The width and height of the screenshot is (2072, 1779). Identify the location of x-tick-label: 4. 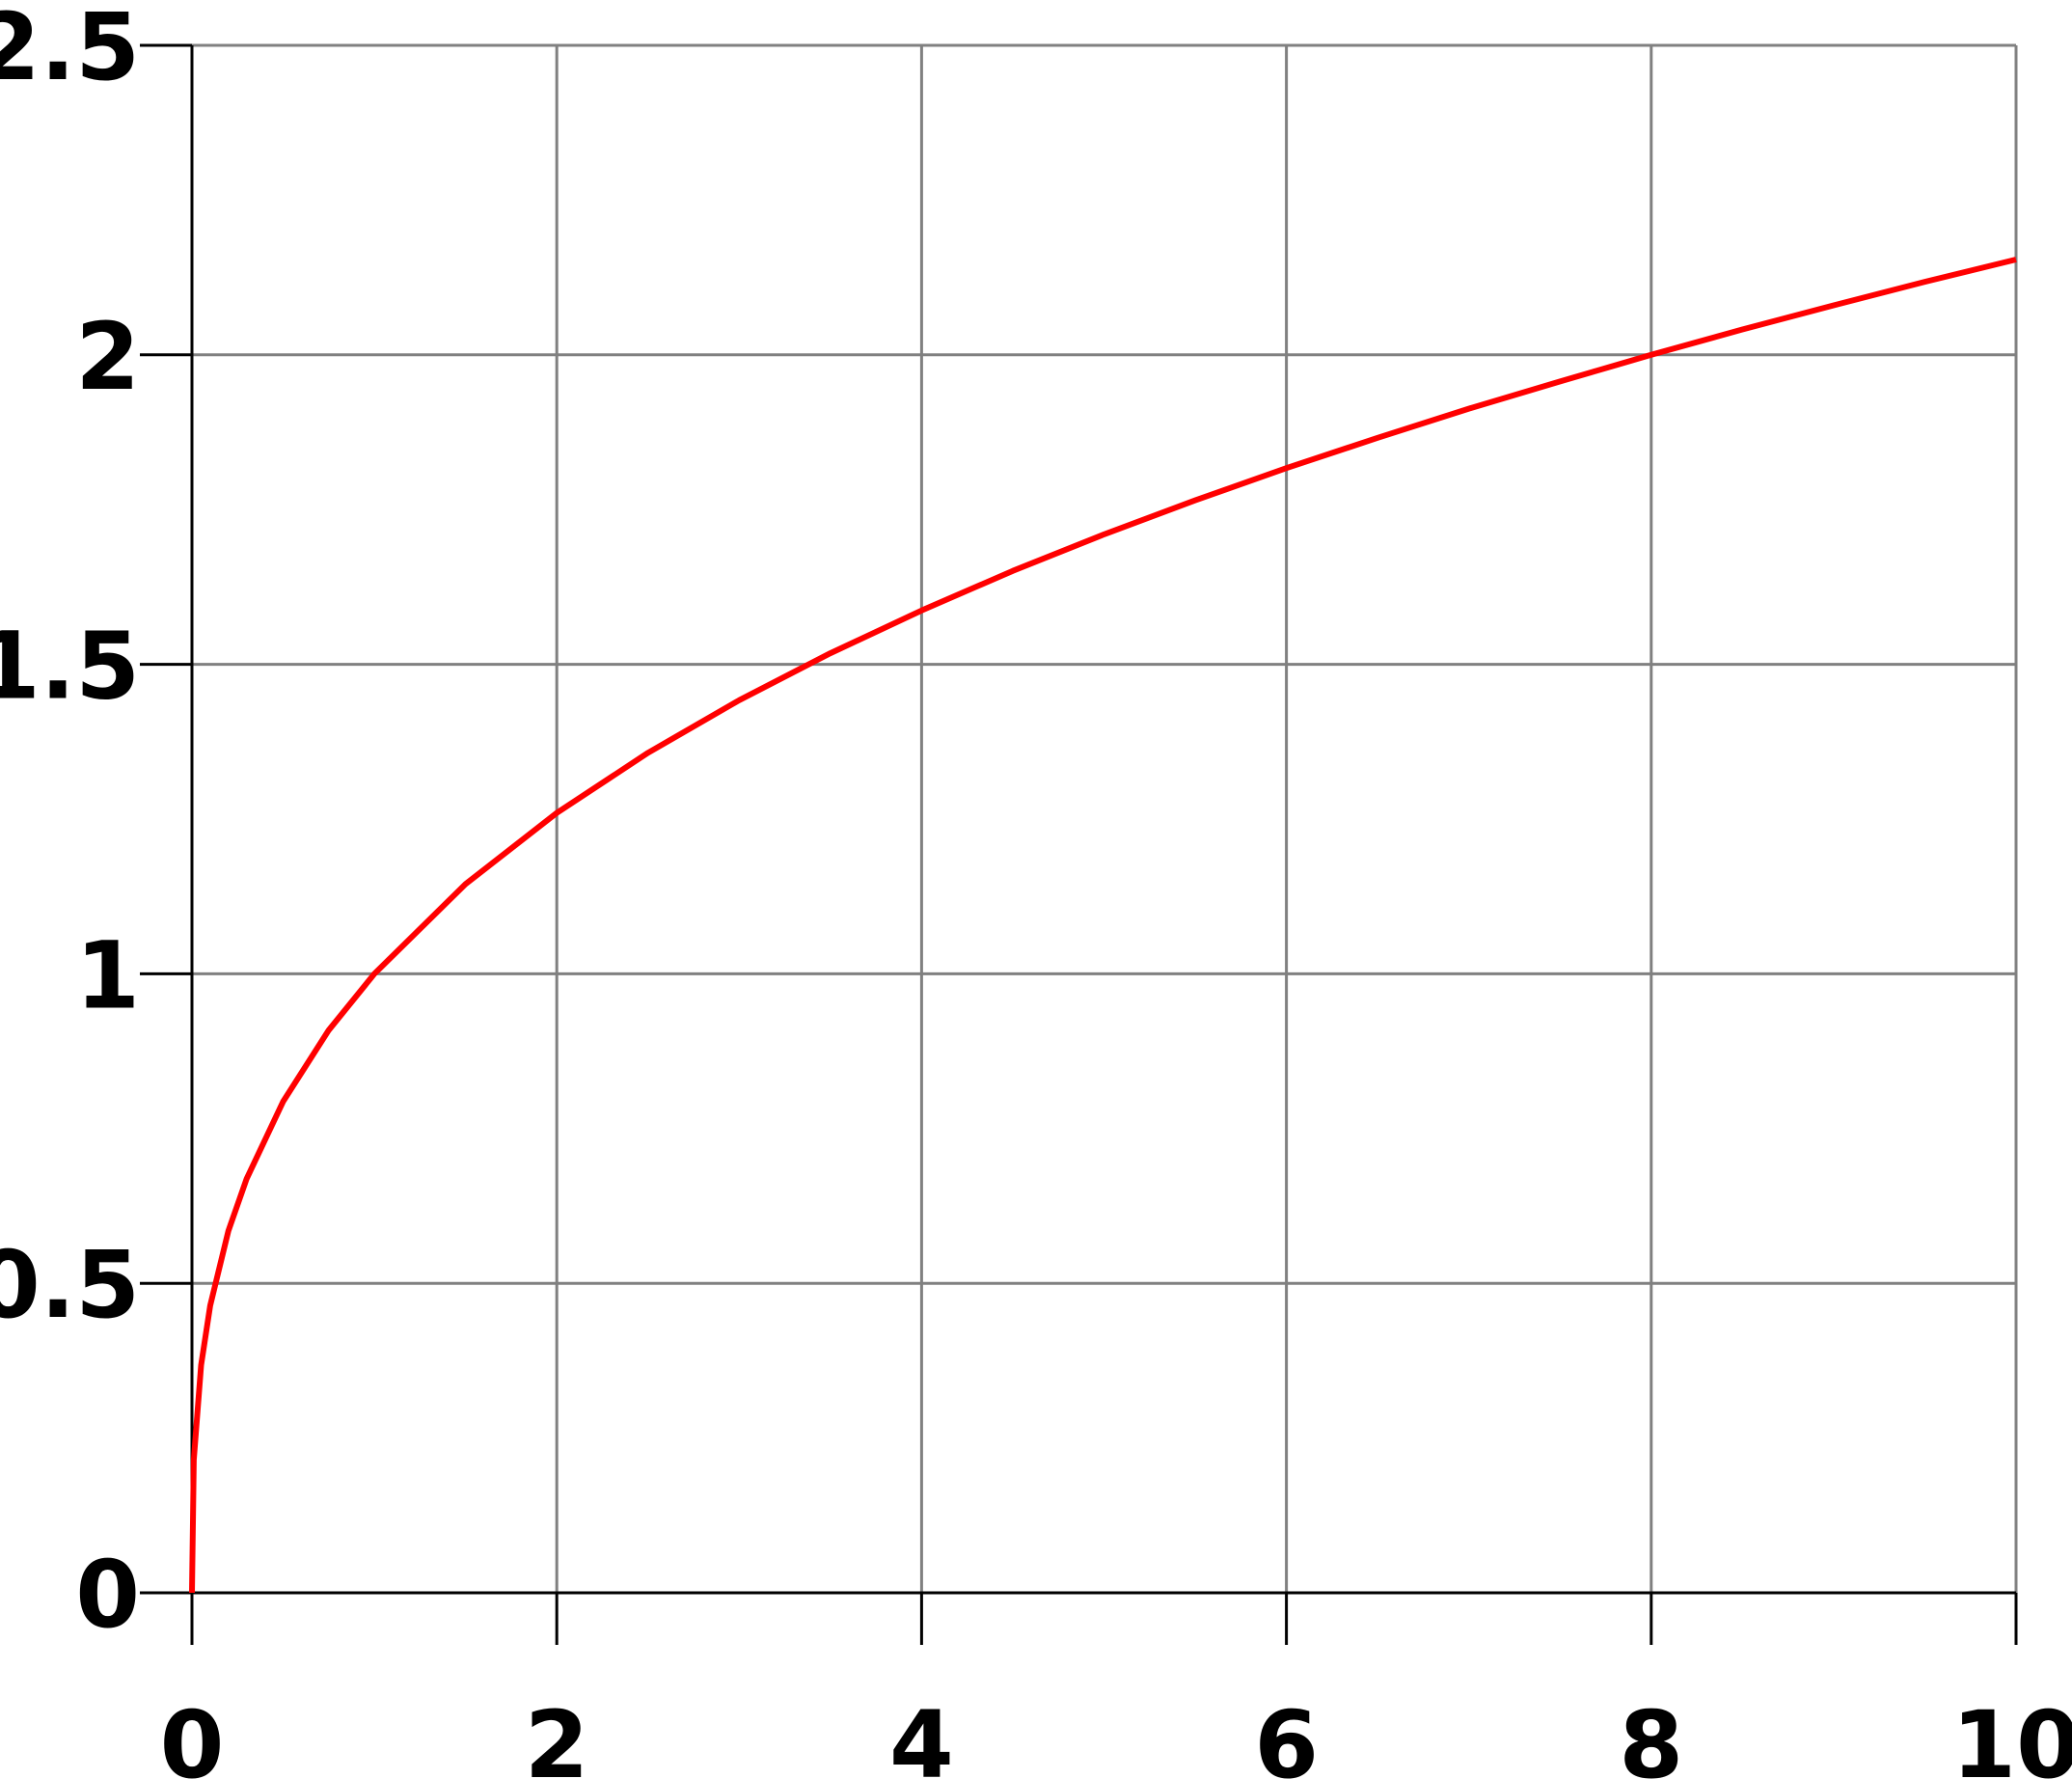
(921, 1735).